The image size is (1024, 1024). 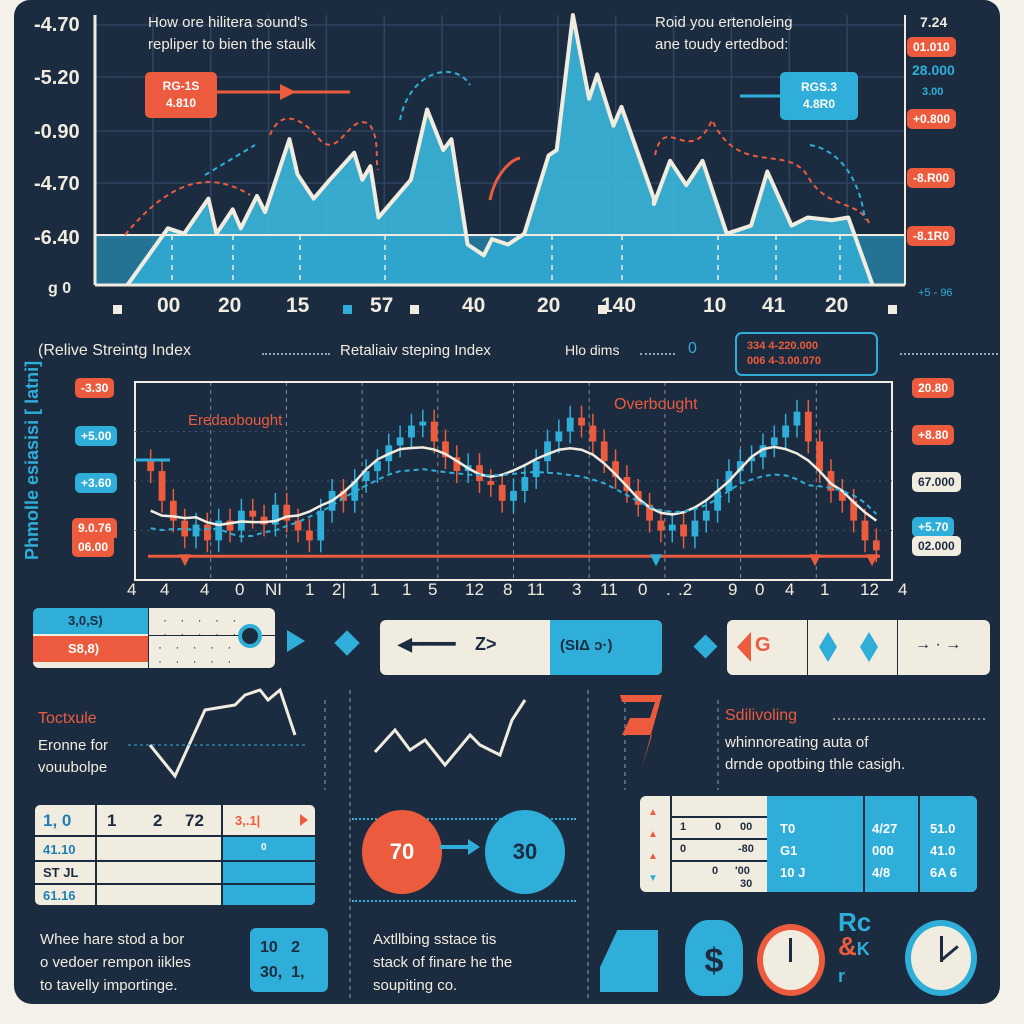 I want to click on arrow-head-icon, so click(x=288, y=92).